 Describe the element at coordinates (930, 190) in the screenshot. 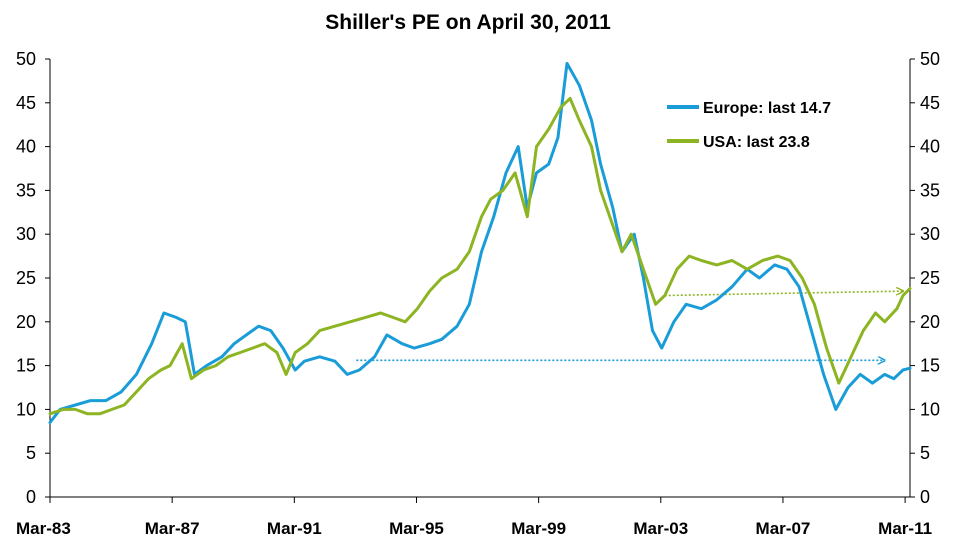

I see `y-tick-label-right: 35` at that location.